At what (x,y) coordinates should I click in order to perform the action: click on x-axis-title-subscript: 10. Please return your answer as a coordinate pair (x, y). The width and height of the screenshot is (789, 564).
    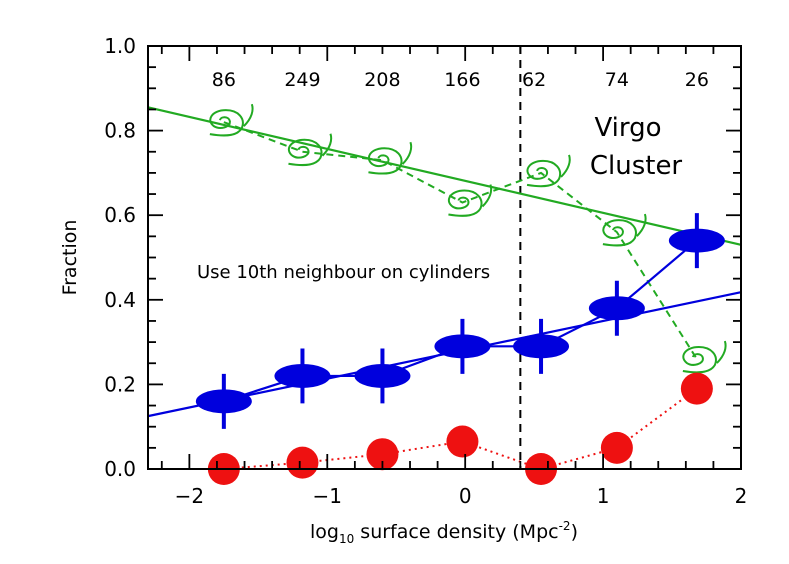
    Looking at the image, I should click on (346, 539).